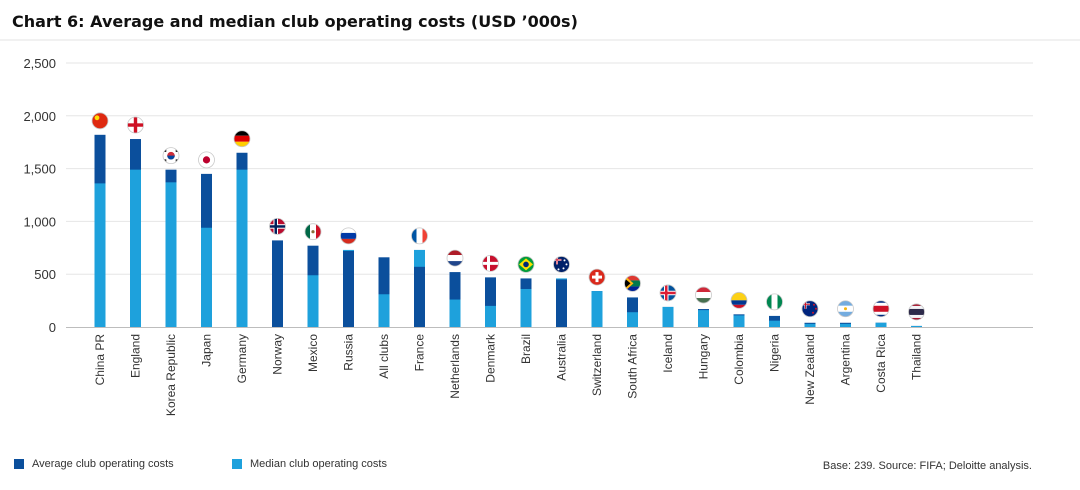 This screenshot has width=1080, height=490. Describe the element at coordinates (455, 258) in the screenshot. I see `netherlands-flag-icon` at that location.